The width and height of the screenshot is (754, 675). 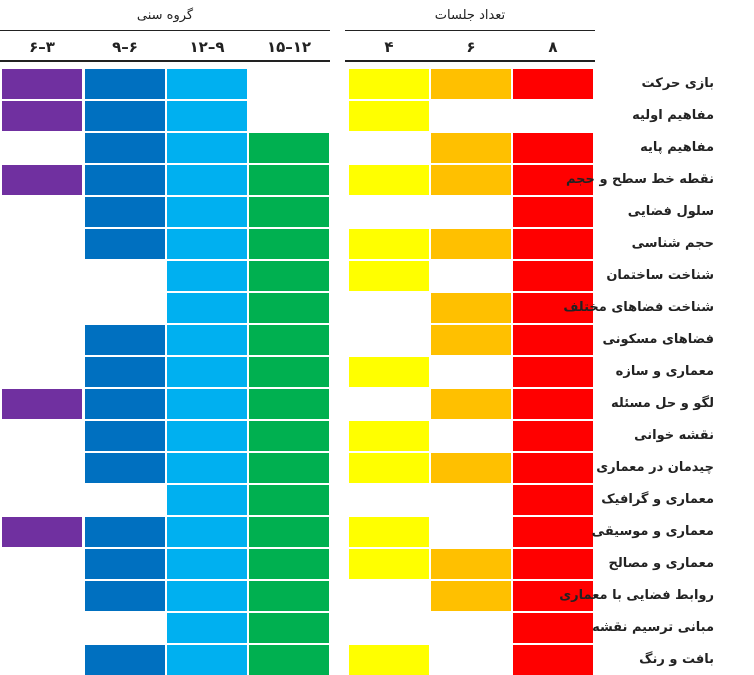 What do you see at coordinates (657, 499) in the screenshot?
I see `row-label: معماری و گرافیک` at bounding box center [657, 499].